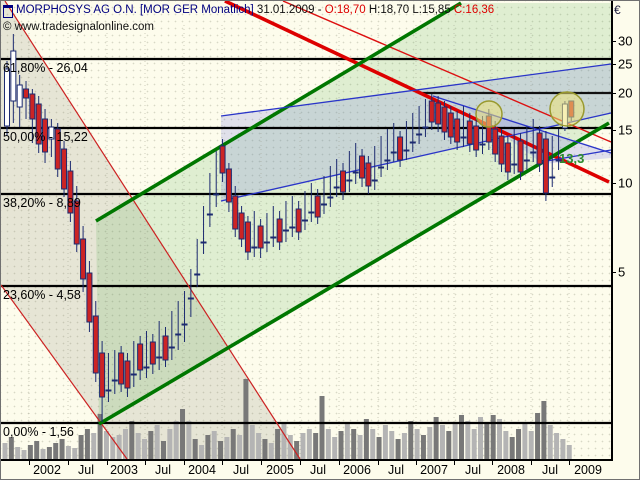 This screenshot has height=480, width=640. What do you see at coordinates (617, 10) in the screenshot?
I see `currency-symbol: €` at bounding box center [617, 10].